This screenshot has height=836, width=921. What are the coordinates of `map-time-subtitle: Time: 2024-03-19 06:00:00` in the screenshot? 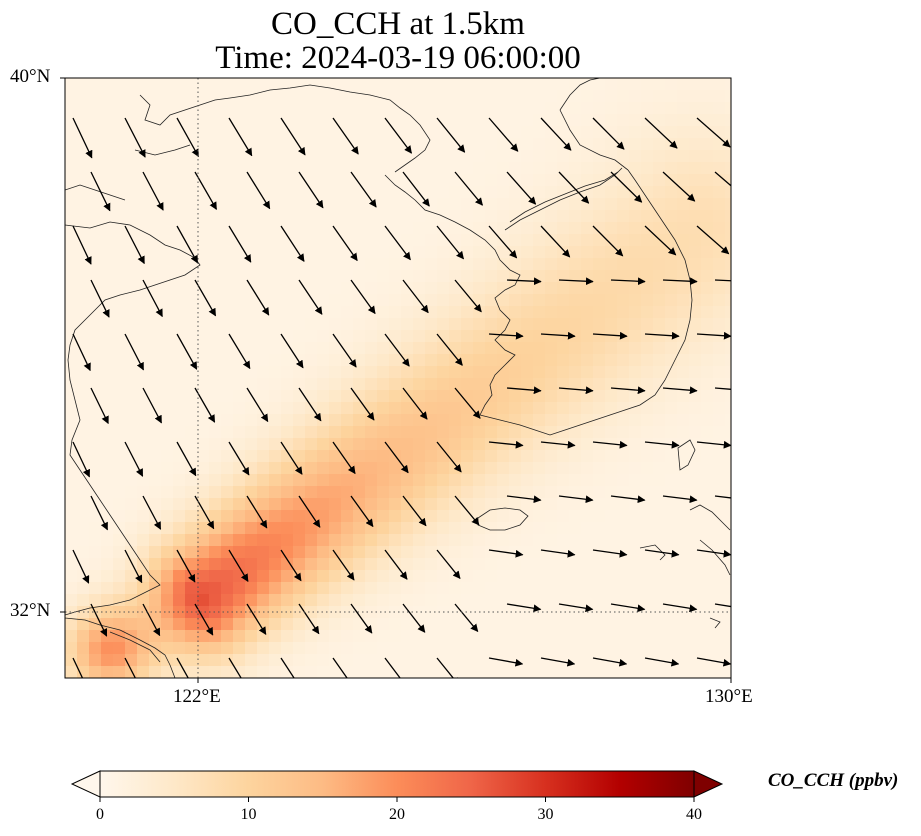 It's located at (398, 58).